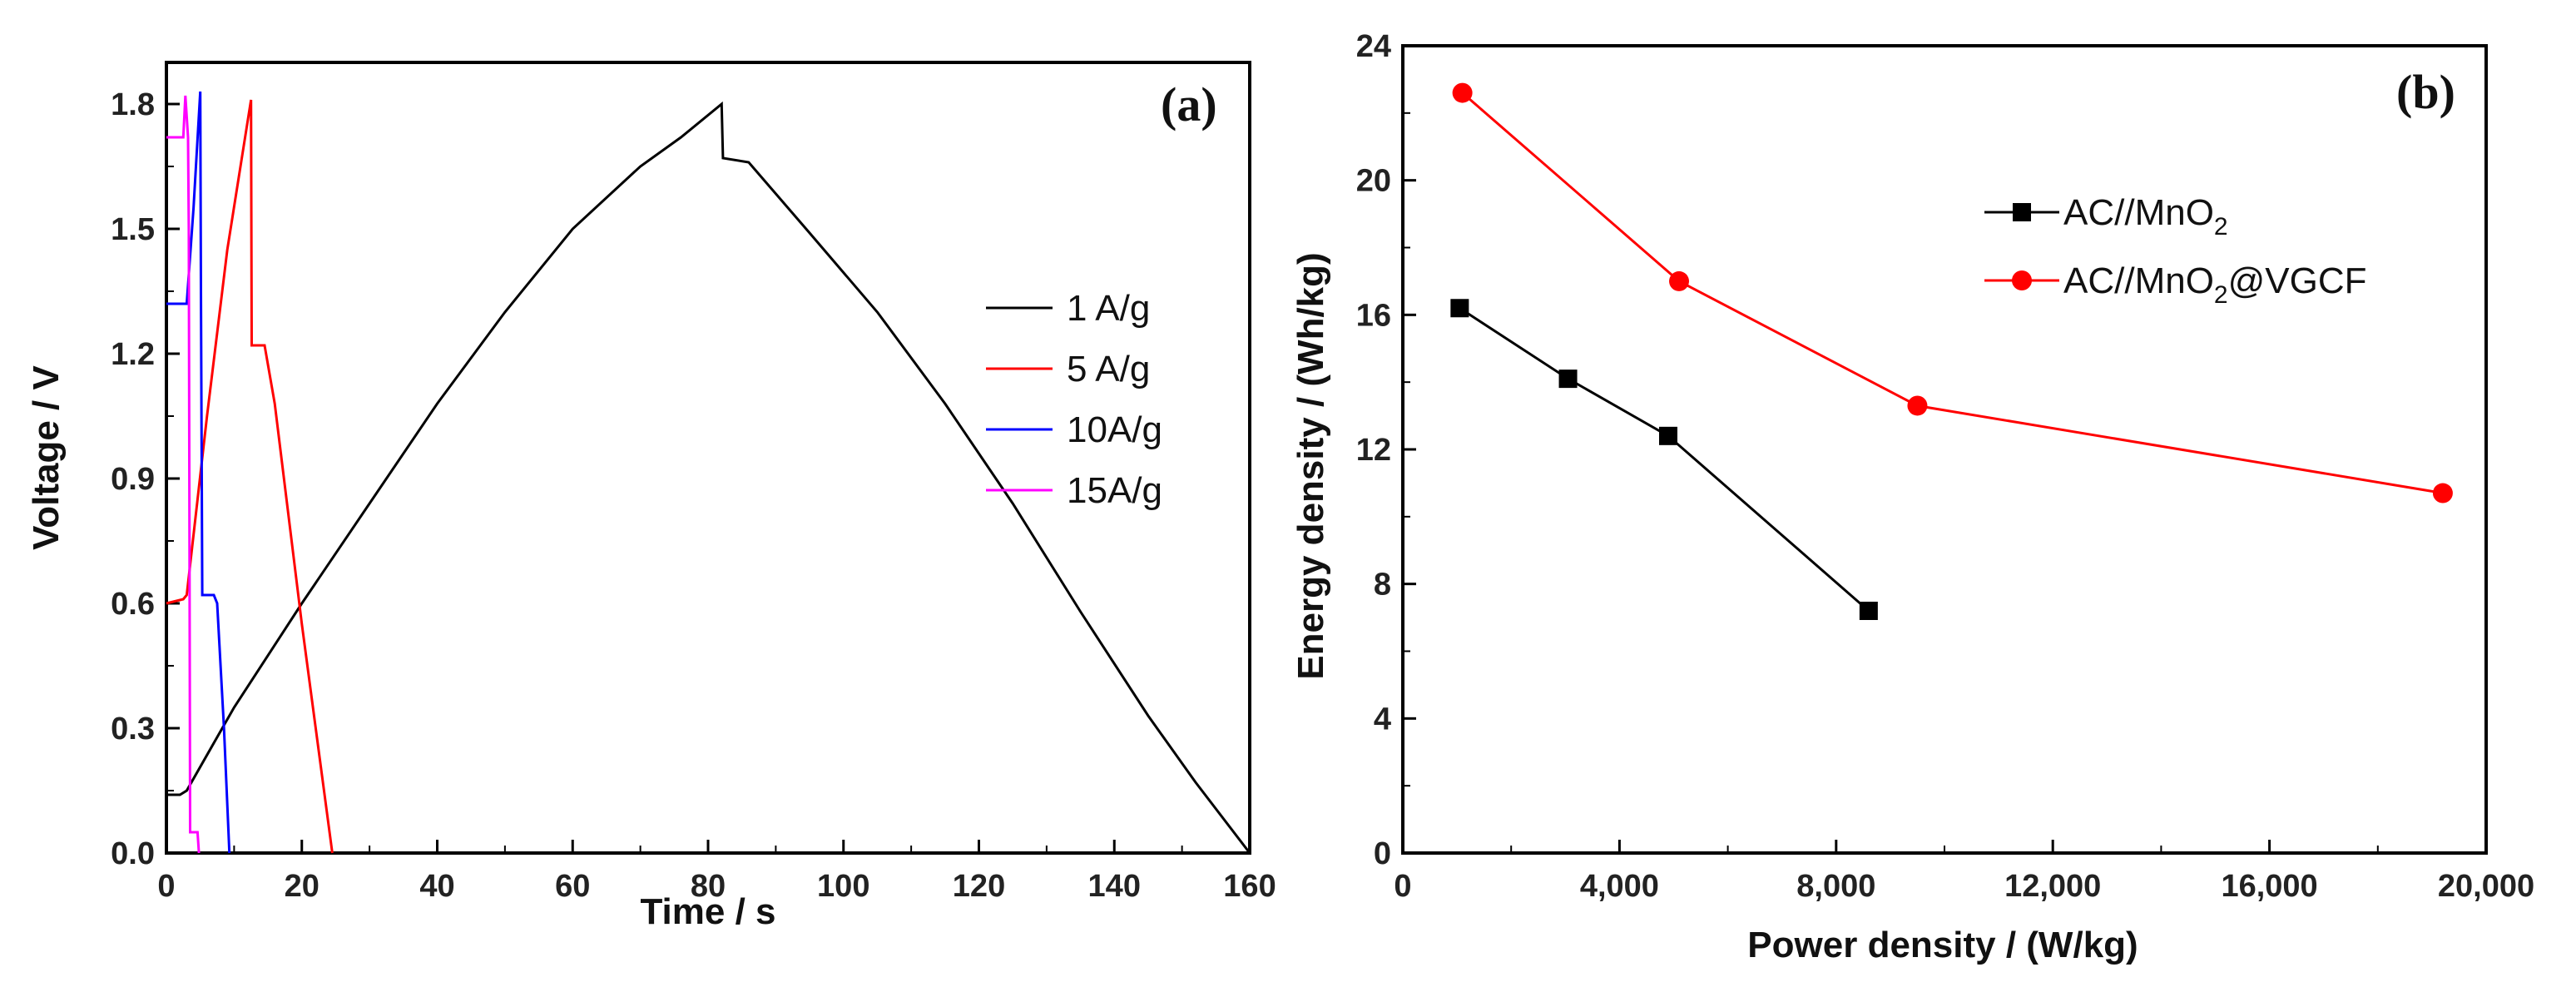 Image resolution: width=2576 pixels, height=997 pixels. What do you see at coordinates (1373, 46) in the screenshot?
I see `y-tick-label-b: 24` at bounding box center [1373, 46].